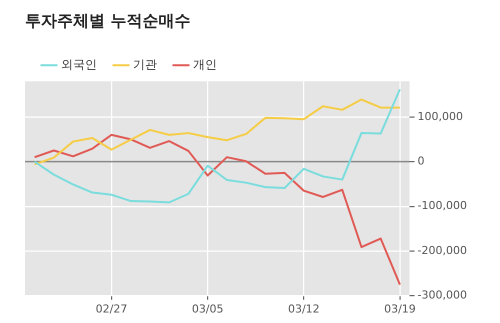 The height and width of the screenshot is (323, 500). Describe the element at coordinates (400, 309) in the screenshot. I see `x-tick-label: 03/19` at that location.